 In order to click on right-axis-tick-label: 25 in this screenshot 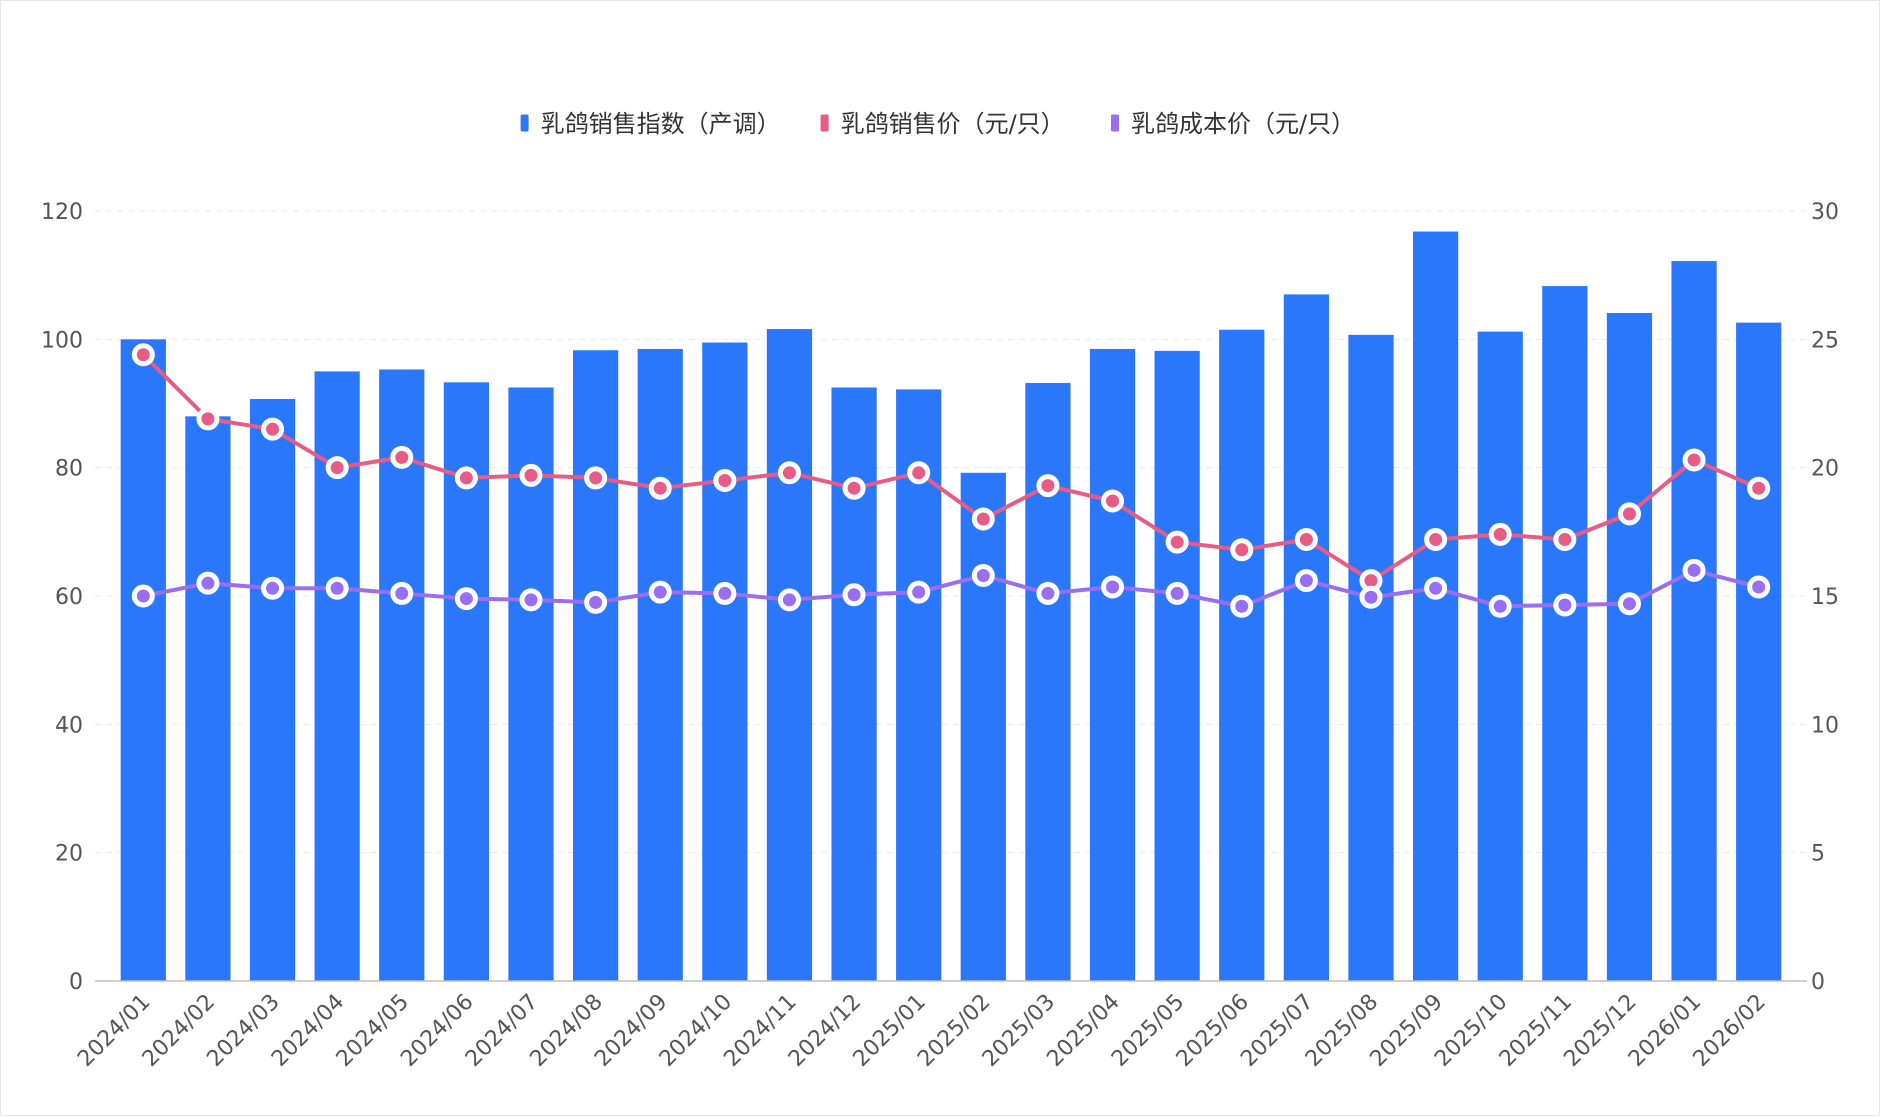, I will do `click(1825, 340)`.